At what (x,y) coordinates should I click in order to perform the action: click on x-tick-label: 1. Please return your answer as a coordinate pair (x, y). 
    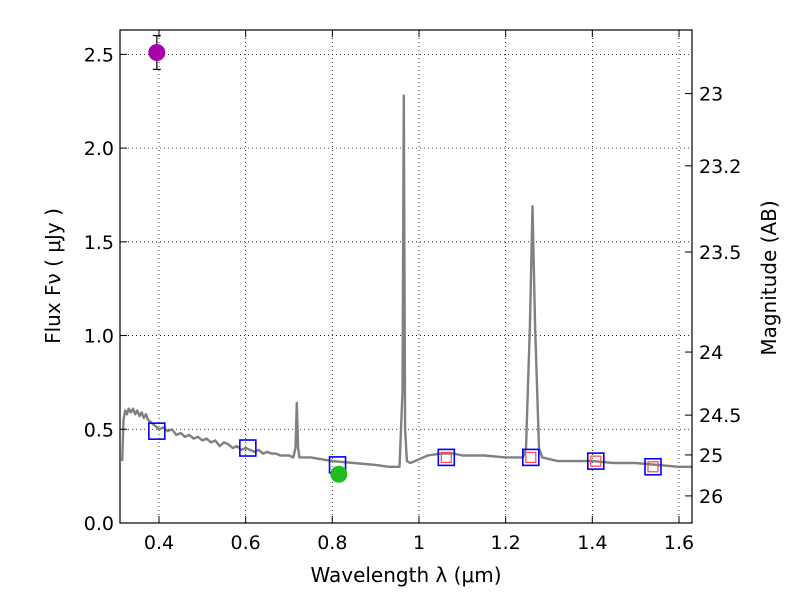
    Looking at the image, I should click on (419, 543).